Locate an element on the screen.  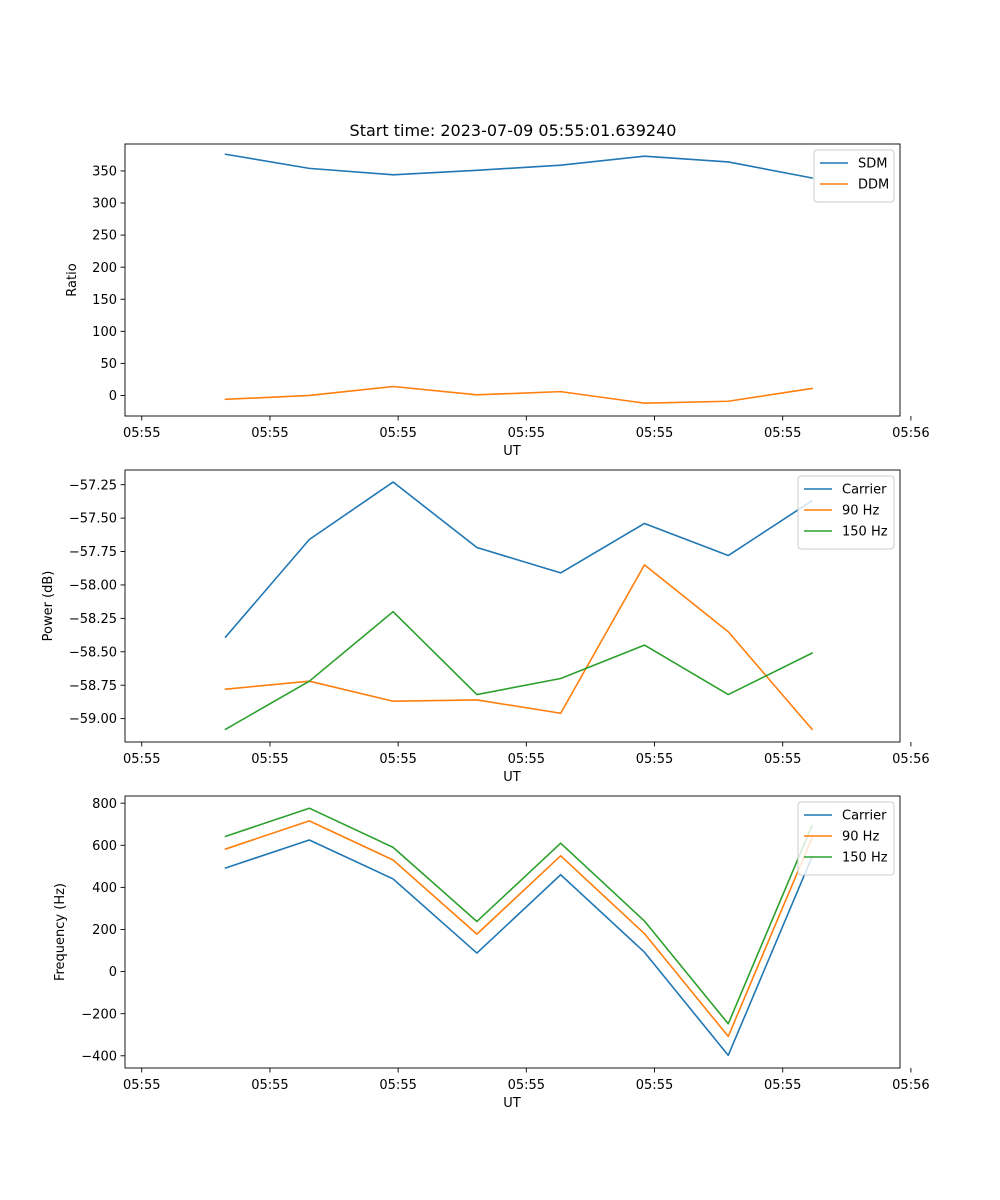
y-tick-label: −59.00 is located at coordinates (93, 719).